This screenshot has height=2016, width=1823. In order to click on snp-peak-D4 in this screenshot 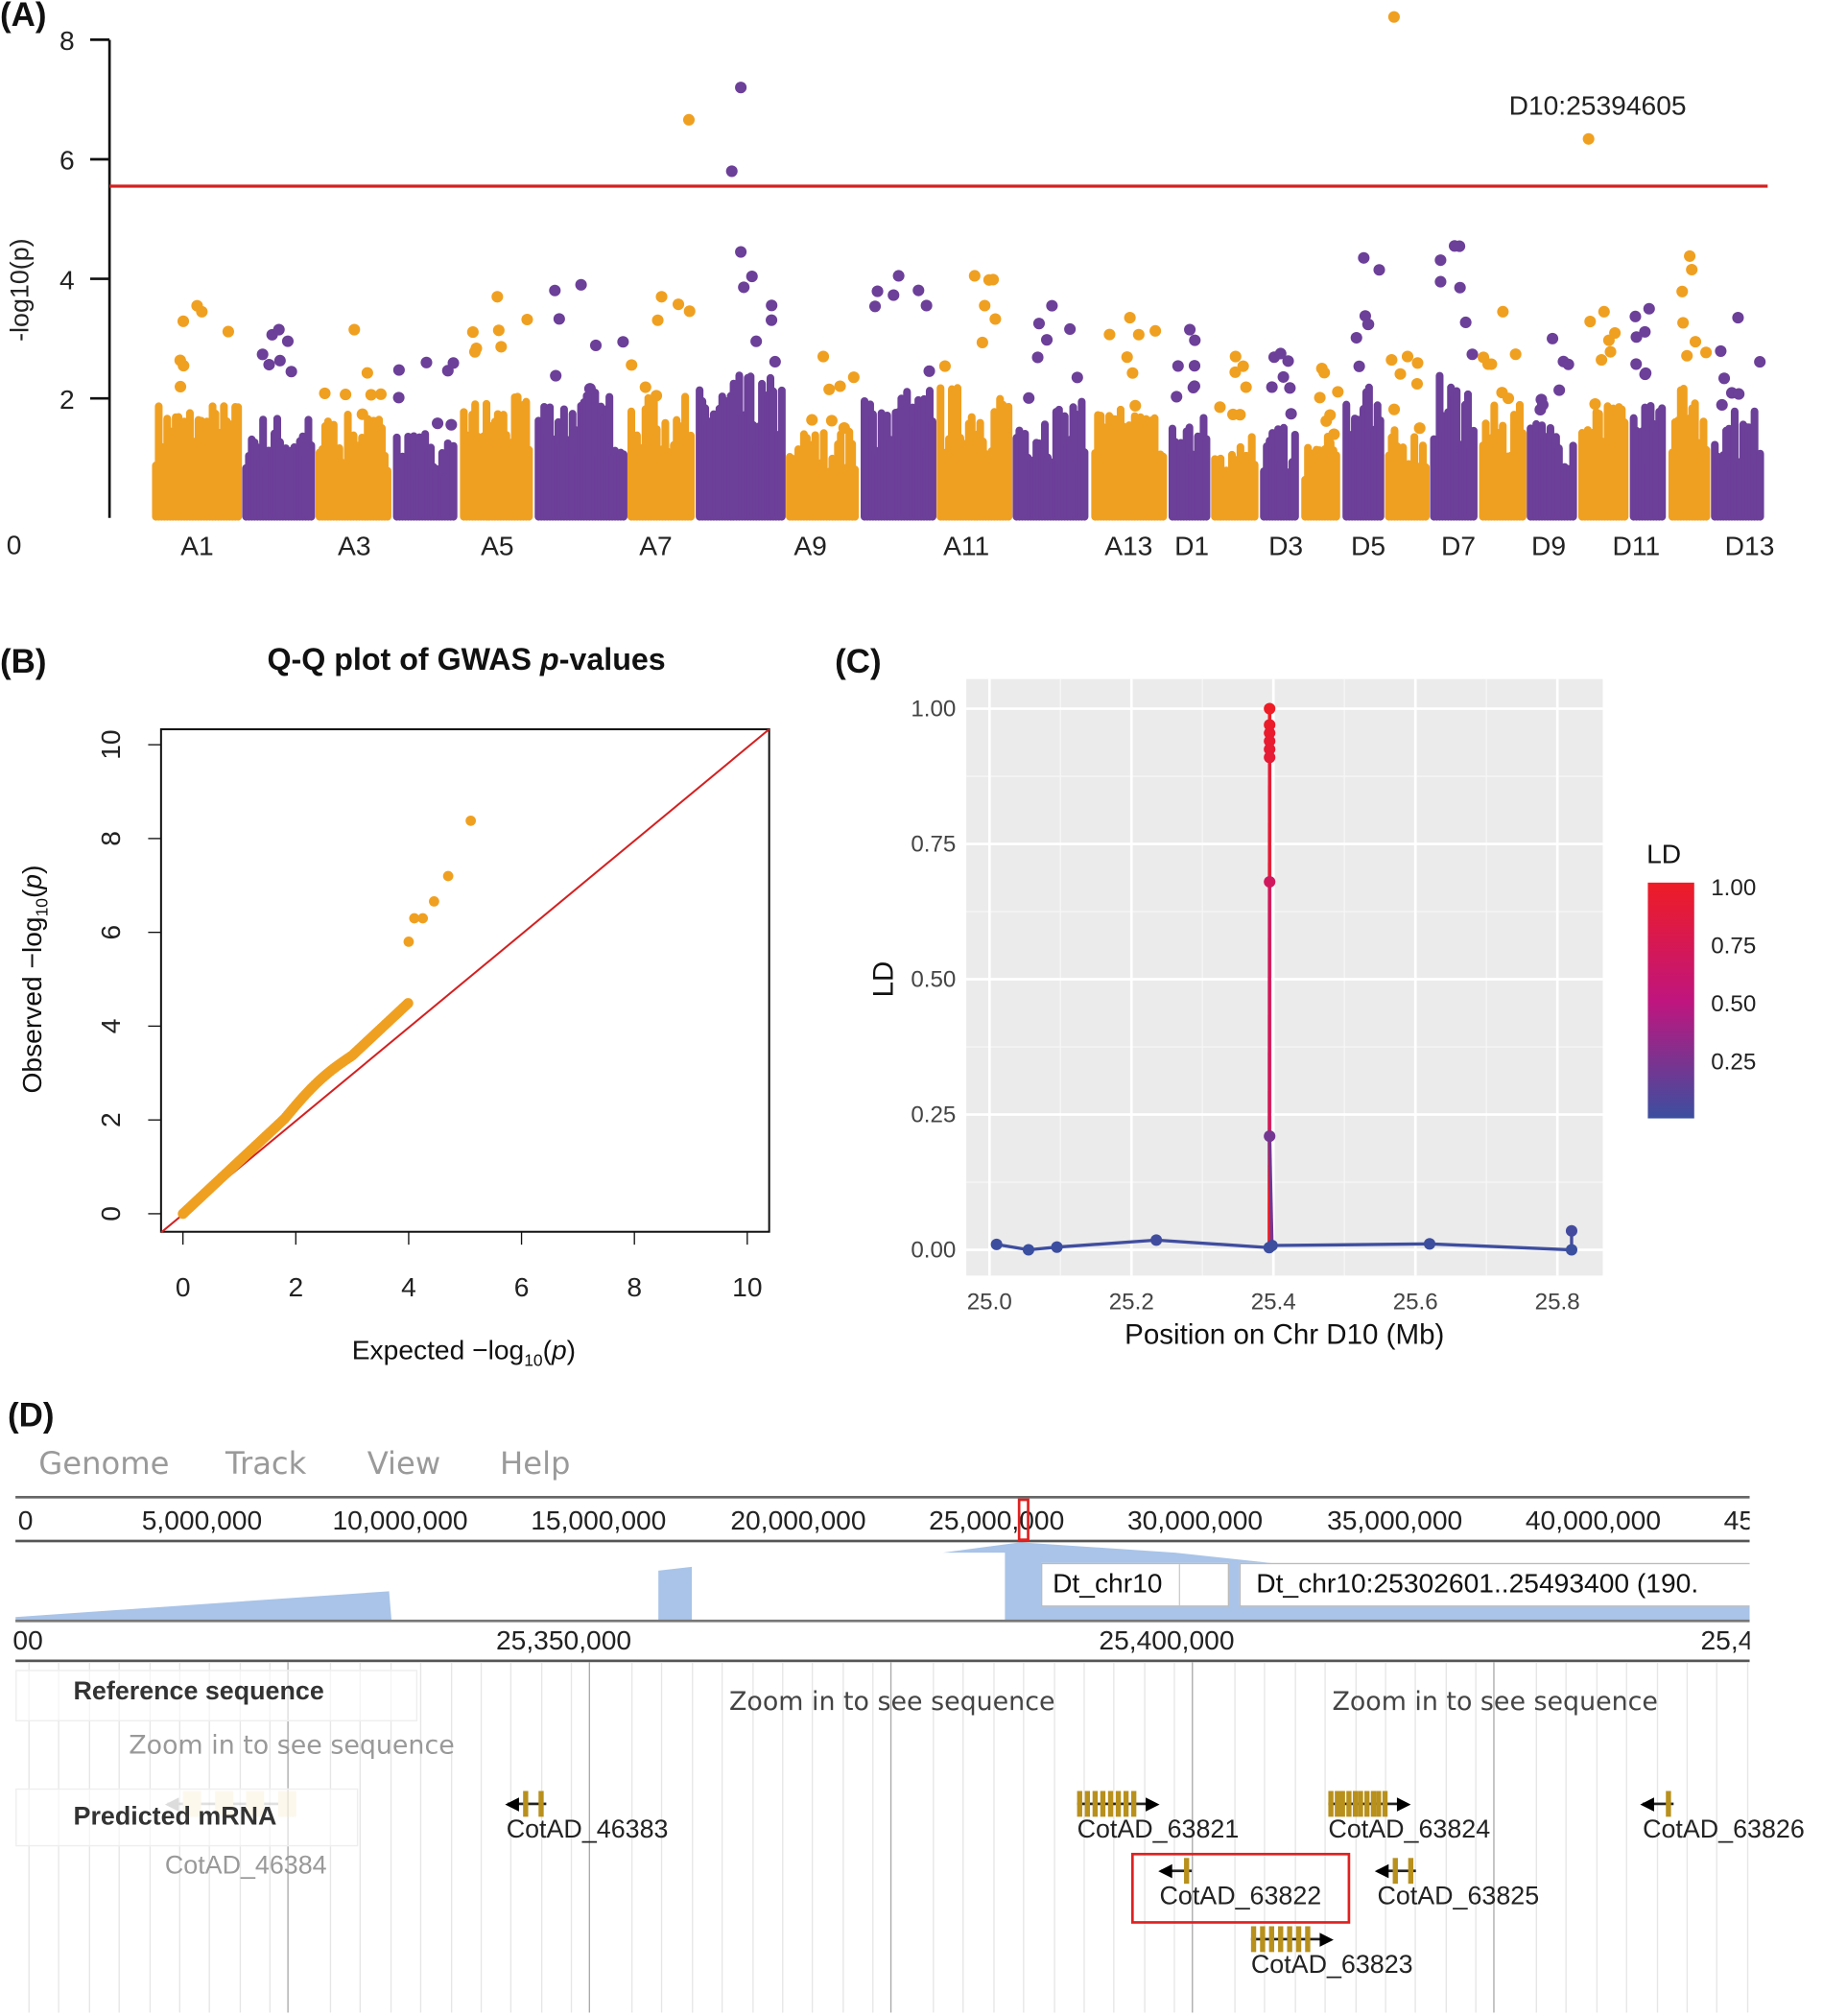, I will do `click(1322, 368)`.